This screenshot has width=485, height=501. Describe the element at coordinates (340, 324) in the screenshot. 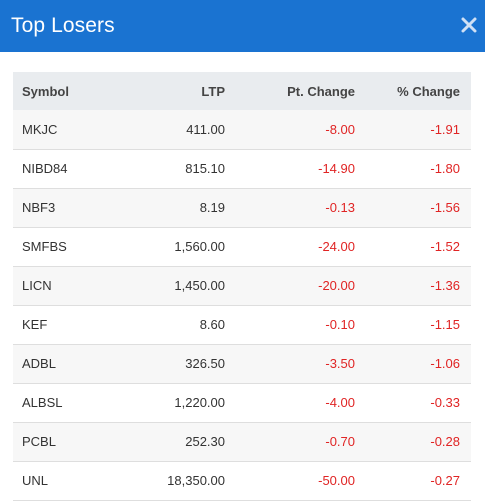

I see `pt-change-cell: -0.10` at that location.